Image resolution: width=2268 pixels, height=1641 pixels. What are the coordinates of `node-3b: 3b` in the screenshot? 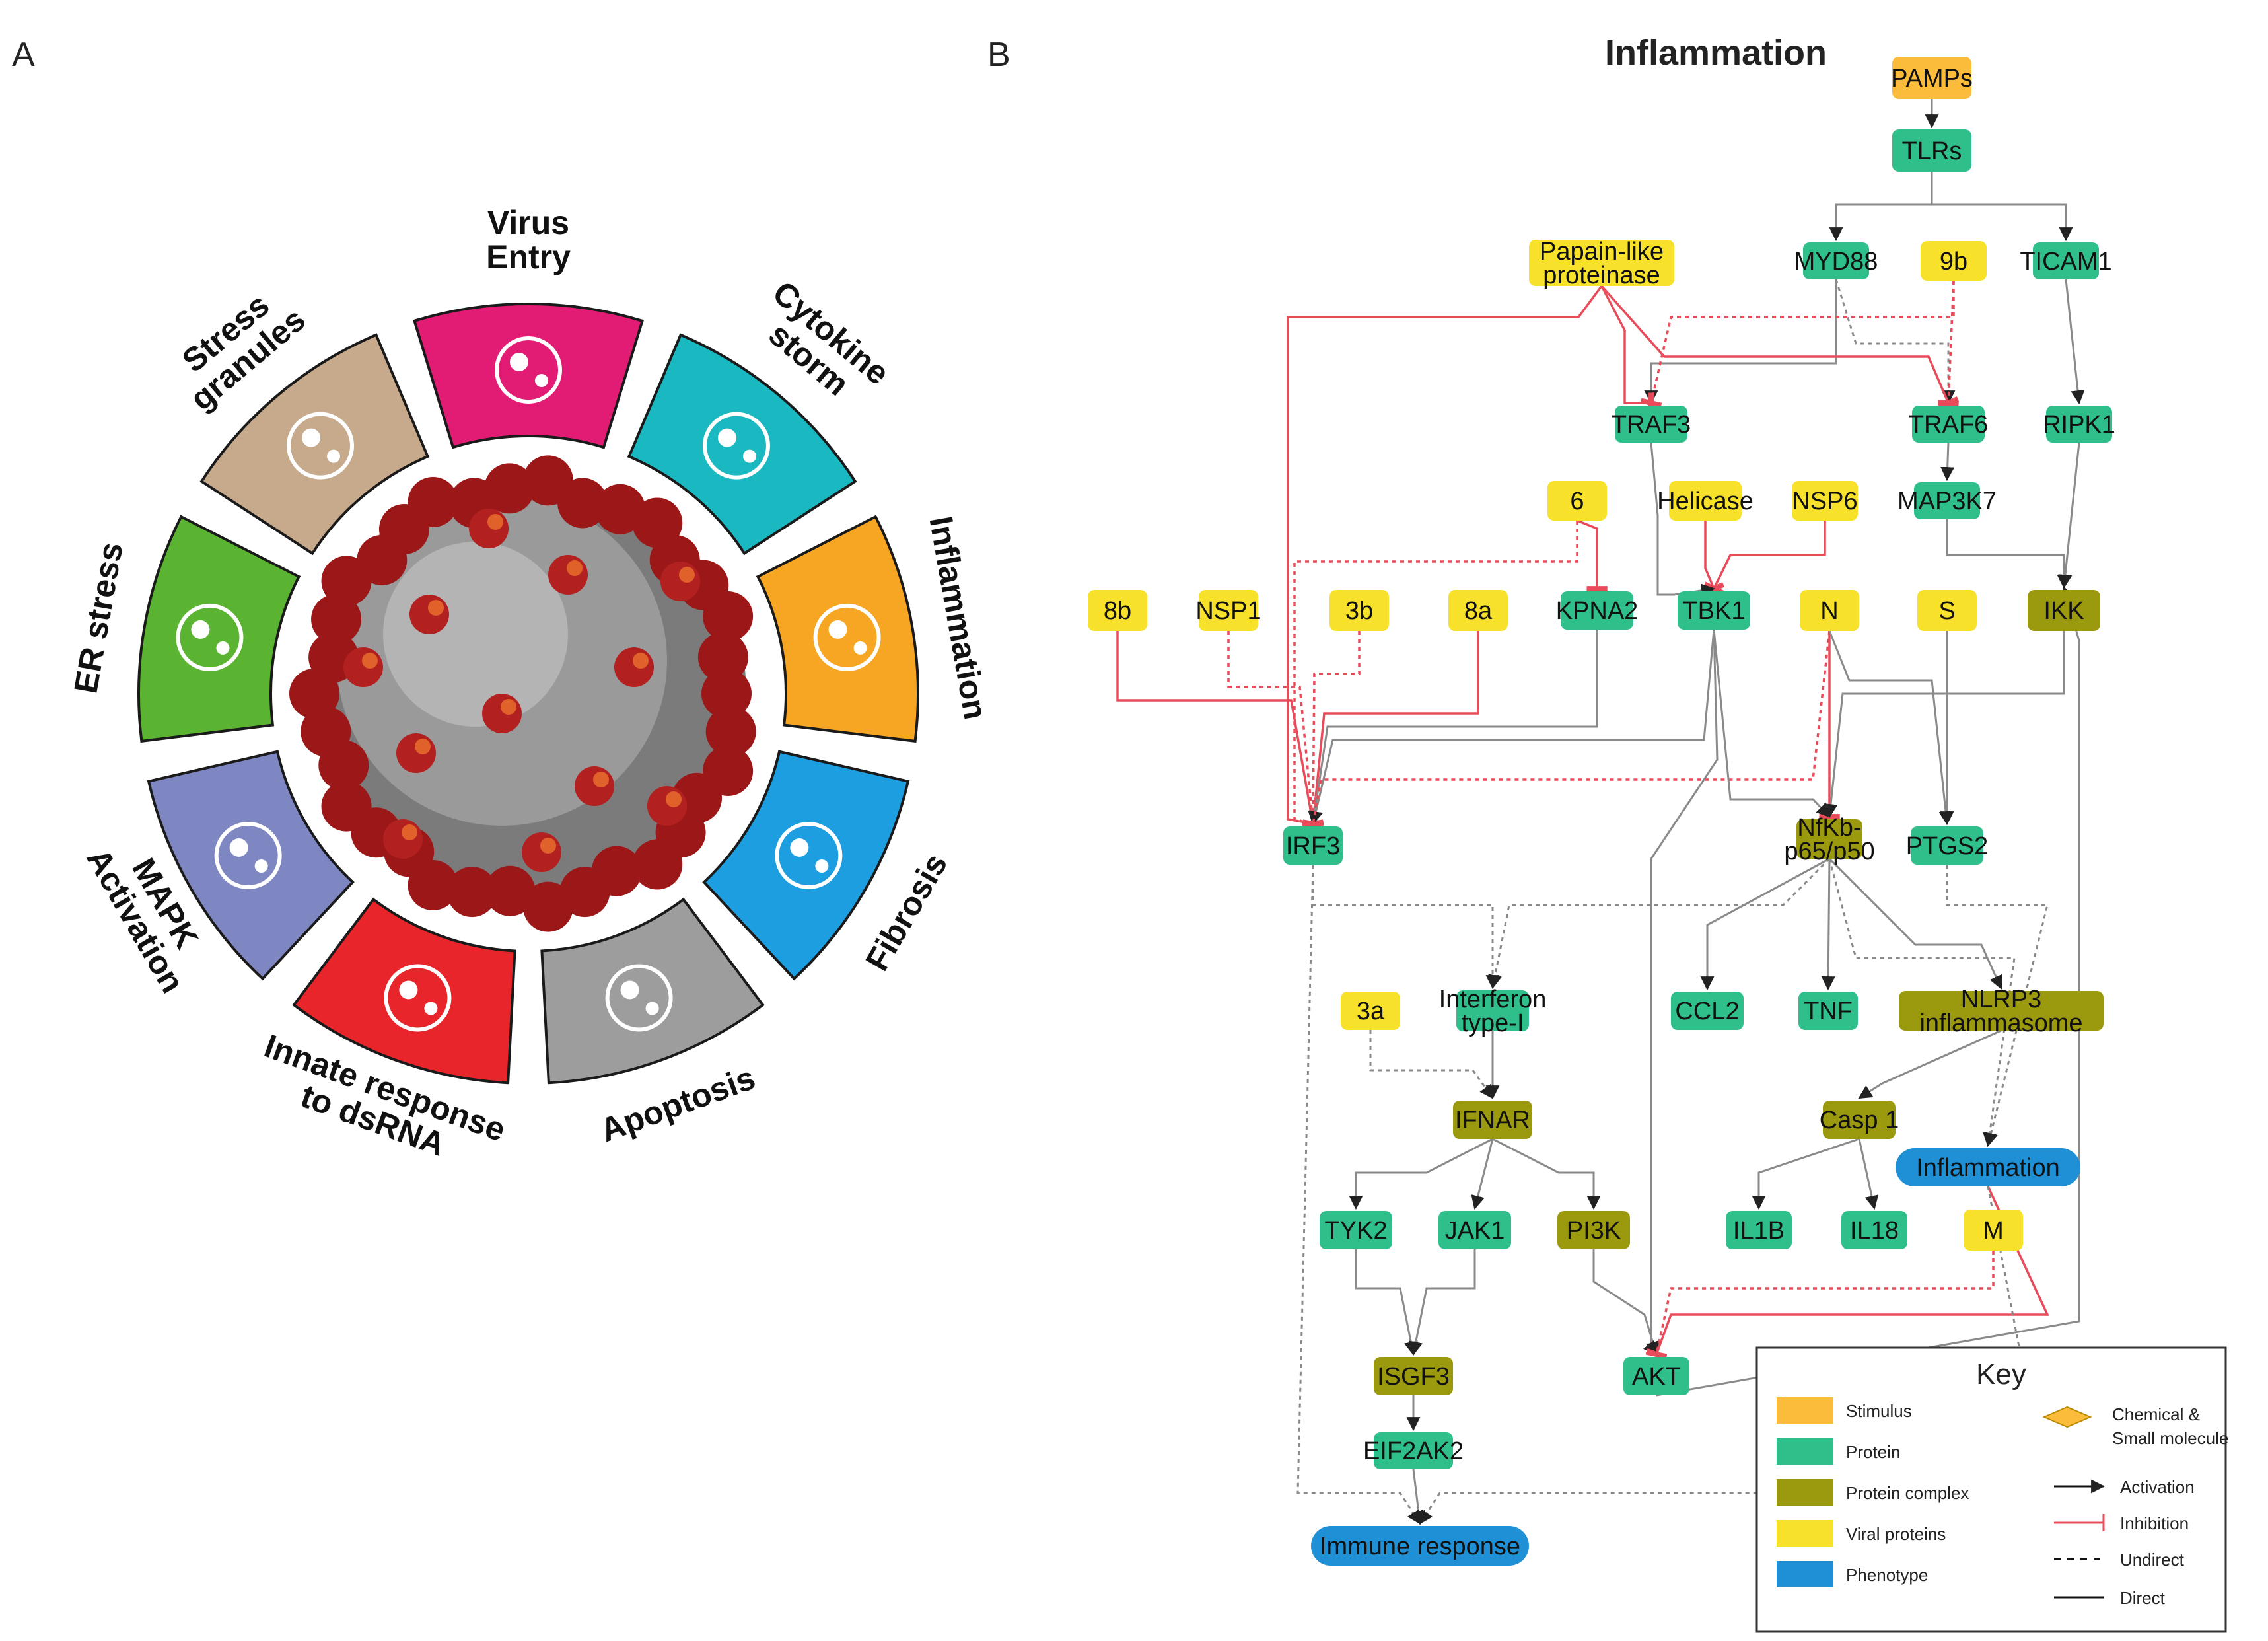 It's located at (1359, 611).